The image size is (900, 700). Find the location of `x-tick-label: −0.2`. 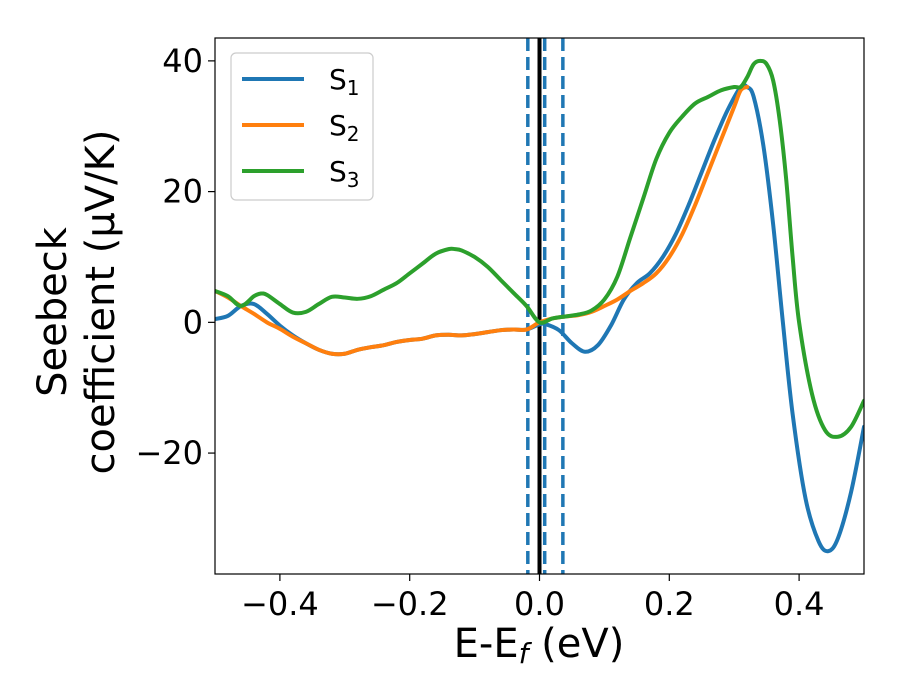

x-tick-label: −0.2 is located at coordinates (410, 604).